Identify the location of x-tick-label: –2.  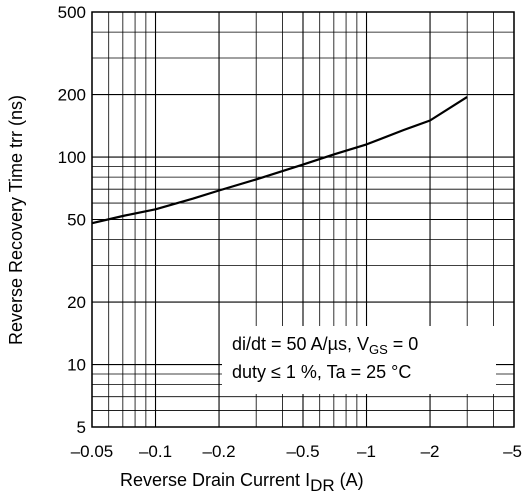
(430, 451).